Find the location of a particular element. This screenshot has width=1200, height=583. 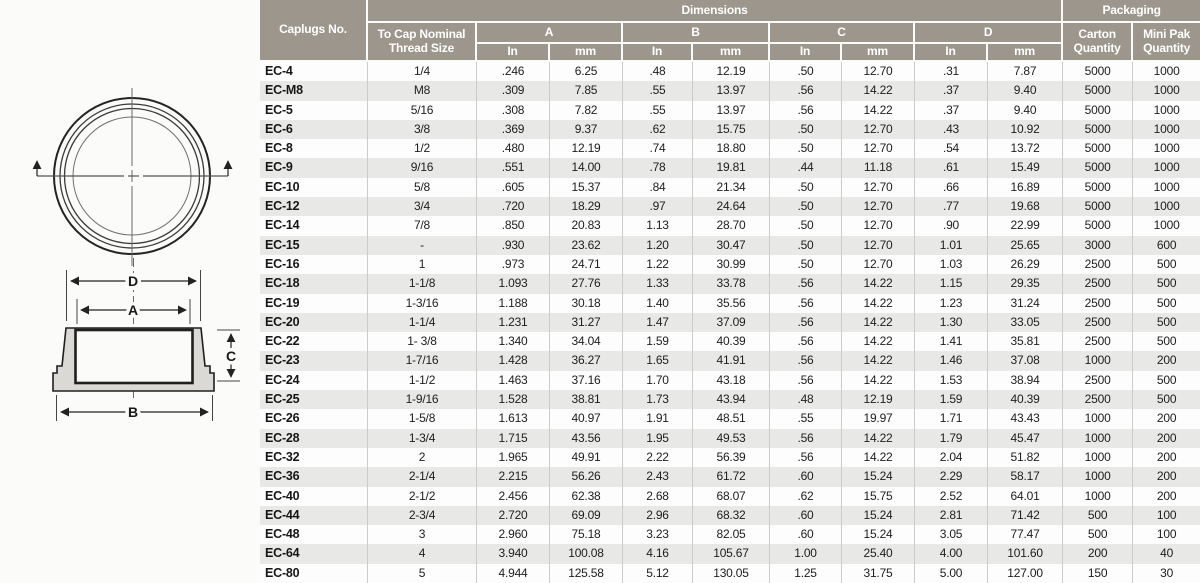

caplugs-no-cell: EC-10 is located at coordinates (314, 187).